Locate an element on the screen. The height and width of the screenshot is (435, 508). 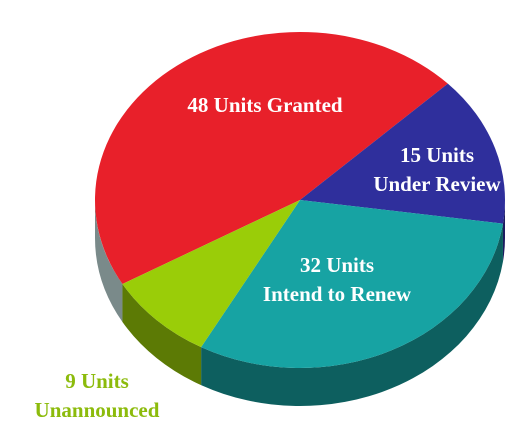
data-label: 15 Units Under Review is located at coordinates (437, 169).